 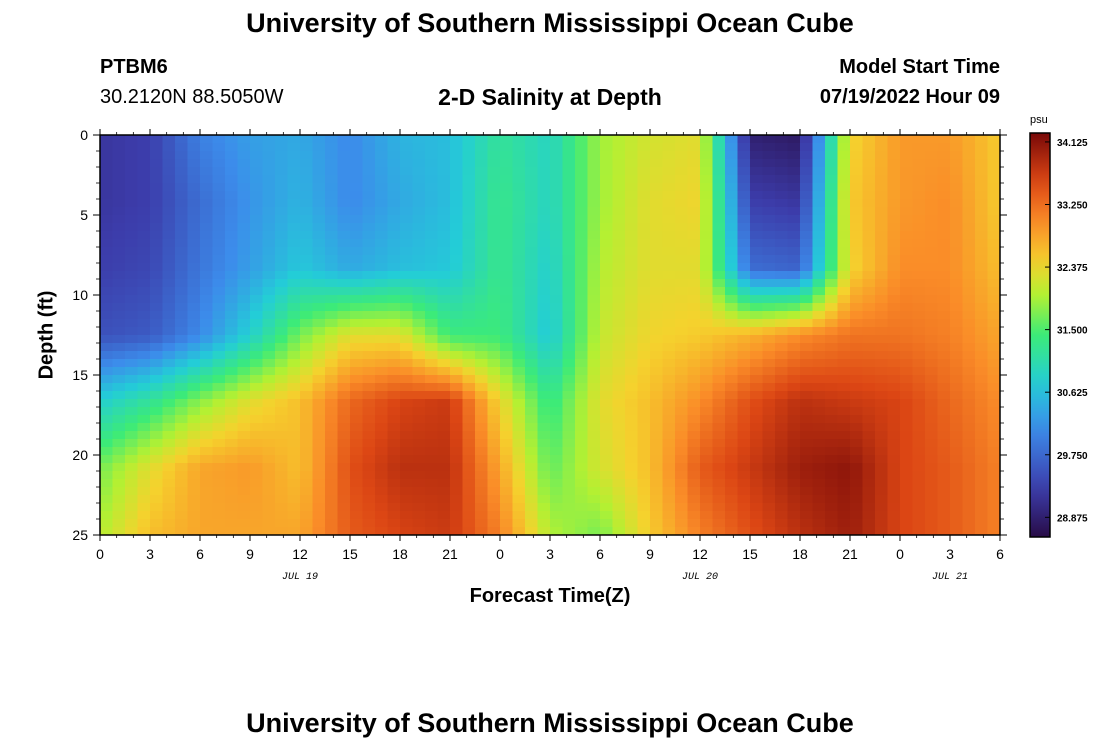 What do you see at coordinates (80, 375) in the screenshot?
I see `y-tick-label: 15` at bounding box center [80, 375].